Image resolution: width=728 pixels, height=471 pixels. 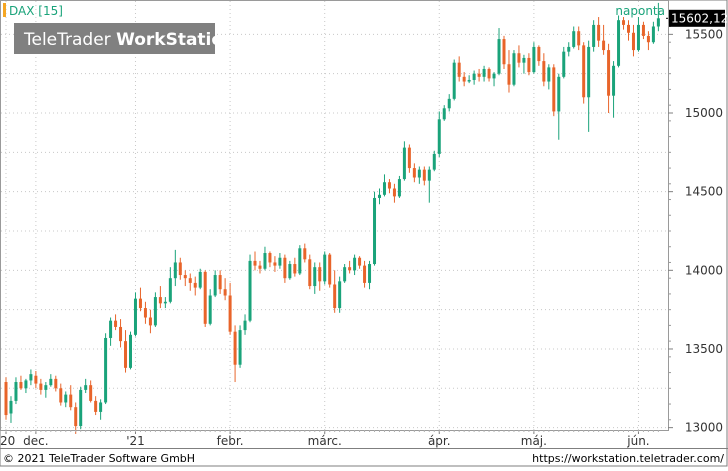 What do you see at coordinates (628, 458) in the screenshot?
I see `footer-url: https://workstation.teletrader.com/` at bounding box center [628, 458].